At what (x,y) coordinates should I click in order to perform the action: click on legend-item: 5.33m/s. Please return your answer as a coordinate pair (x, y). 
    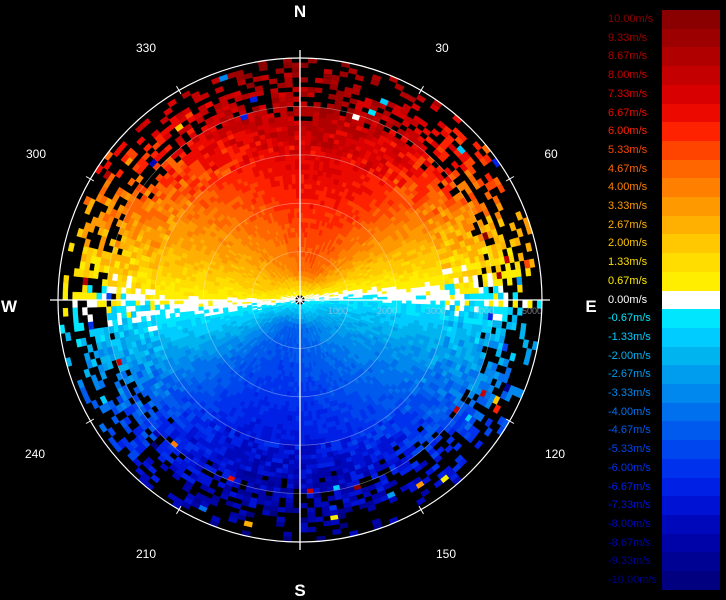
    Looking at the image, I should click on (663, 150).